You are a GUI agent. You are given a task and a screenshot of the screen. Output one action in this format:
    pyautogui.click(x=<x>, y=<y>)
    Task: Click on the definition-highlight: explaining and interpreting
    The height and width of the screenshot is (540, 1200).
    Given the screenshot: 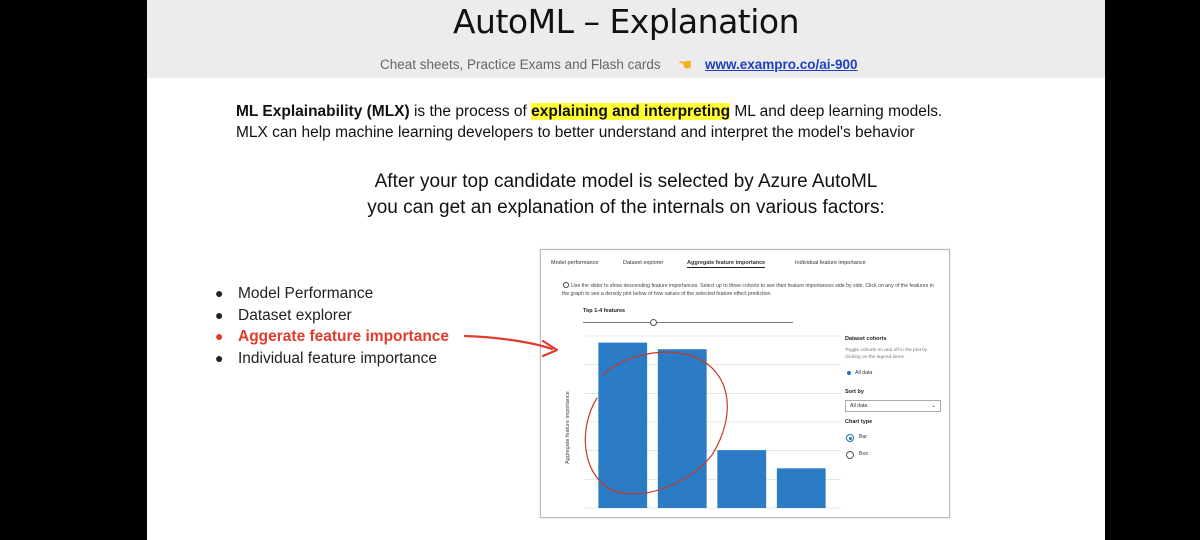 What is the action you would take?
    pyautogui.click(x=631, y=111)
    